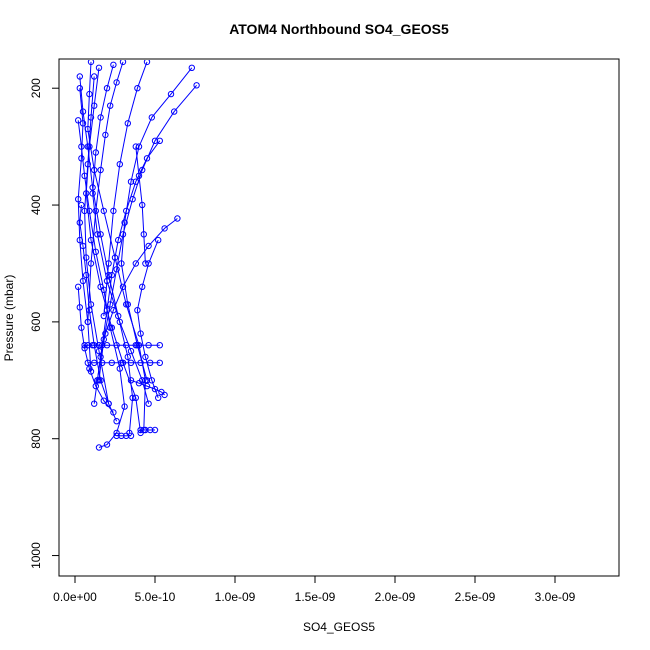  Describe the element at coordinates (339, 627) in the screenshot. I see `x-axis-label: SO4_GEOS5` at that location.